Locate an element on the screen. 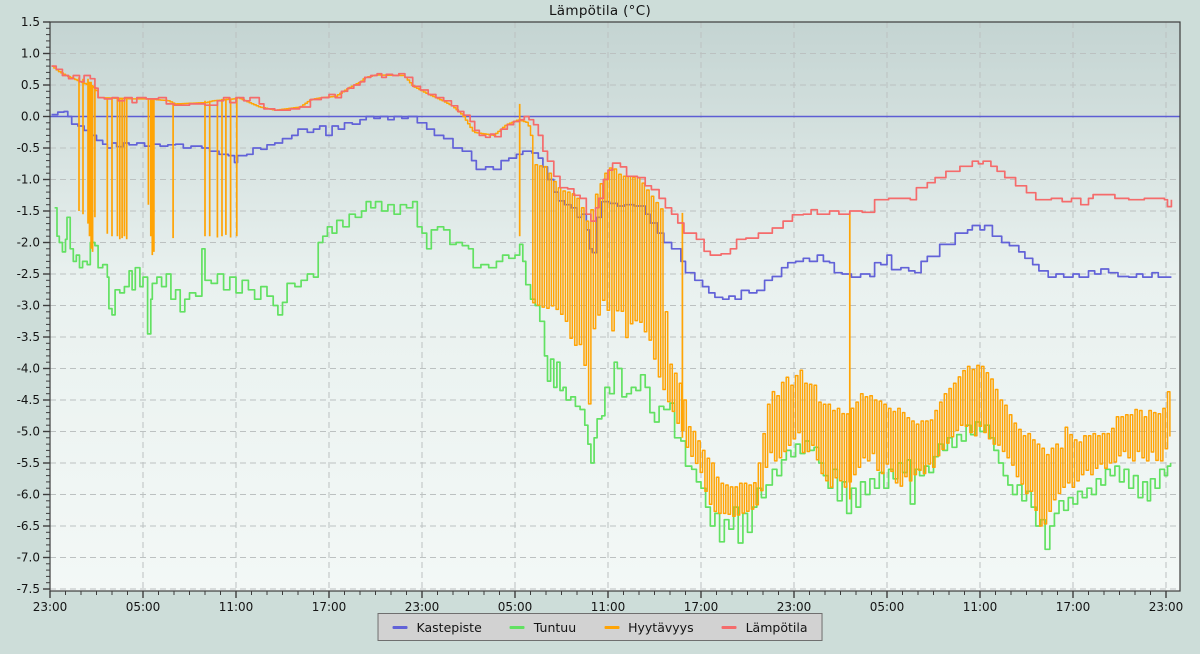 Image resolution: width=1200 pixels, height=654 pixels. legend-item-hyyt-vyys: Hyytävyys is located at coordinates (649, 627).